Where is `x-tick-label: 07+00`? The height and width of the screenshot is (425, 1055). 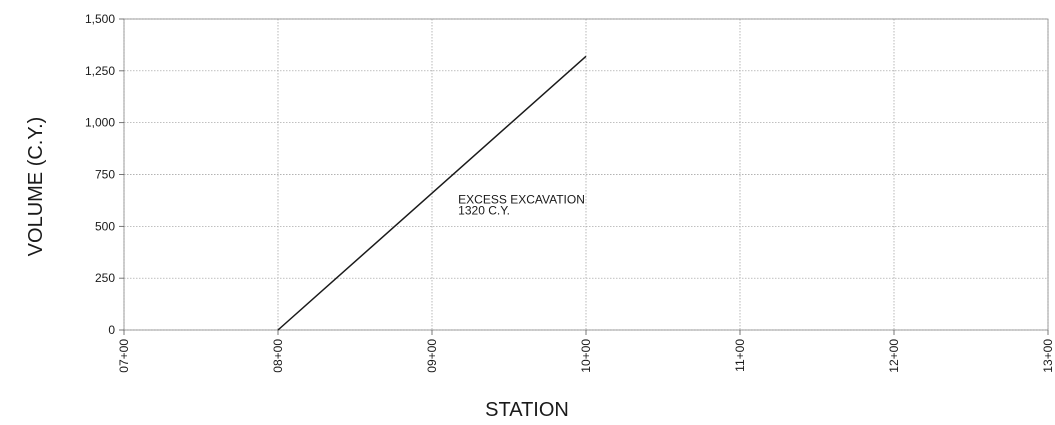
x-tick-label: 07+00 is located at coordinates (124, 356).